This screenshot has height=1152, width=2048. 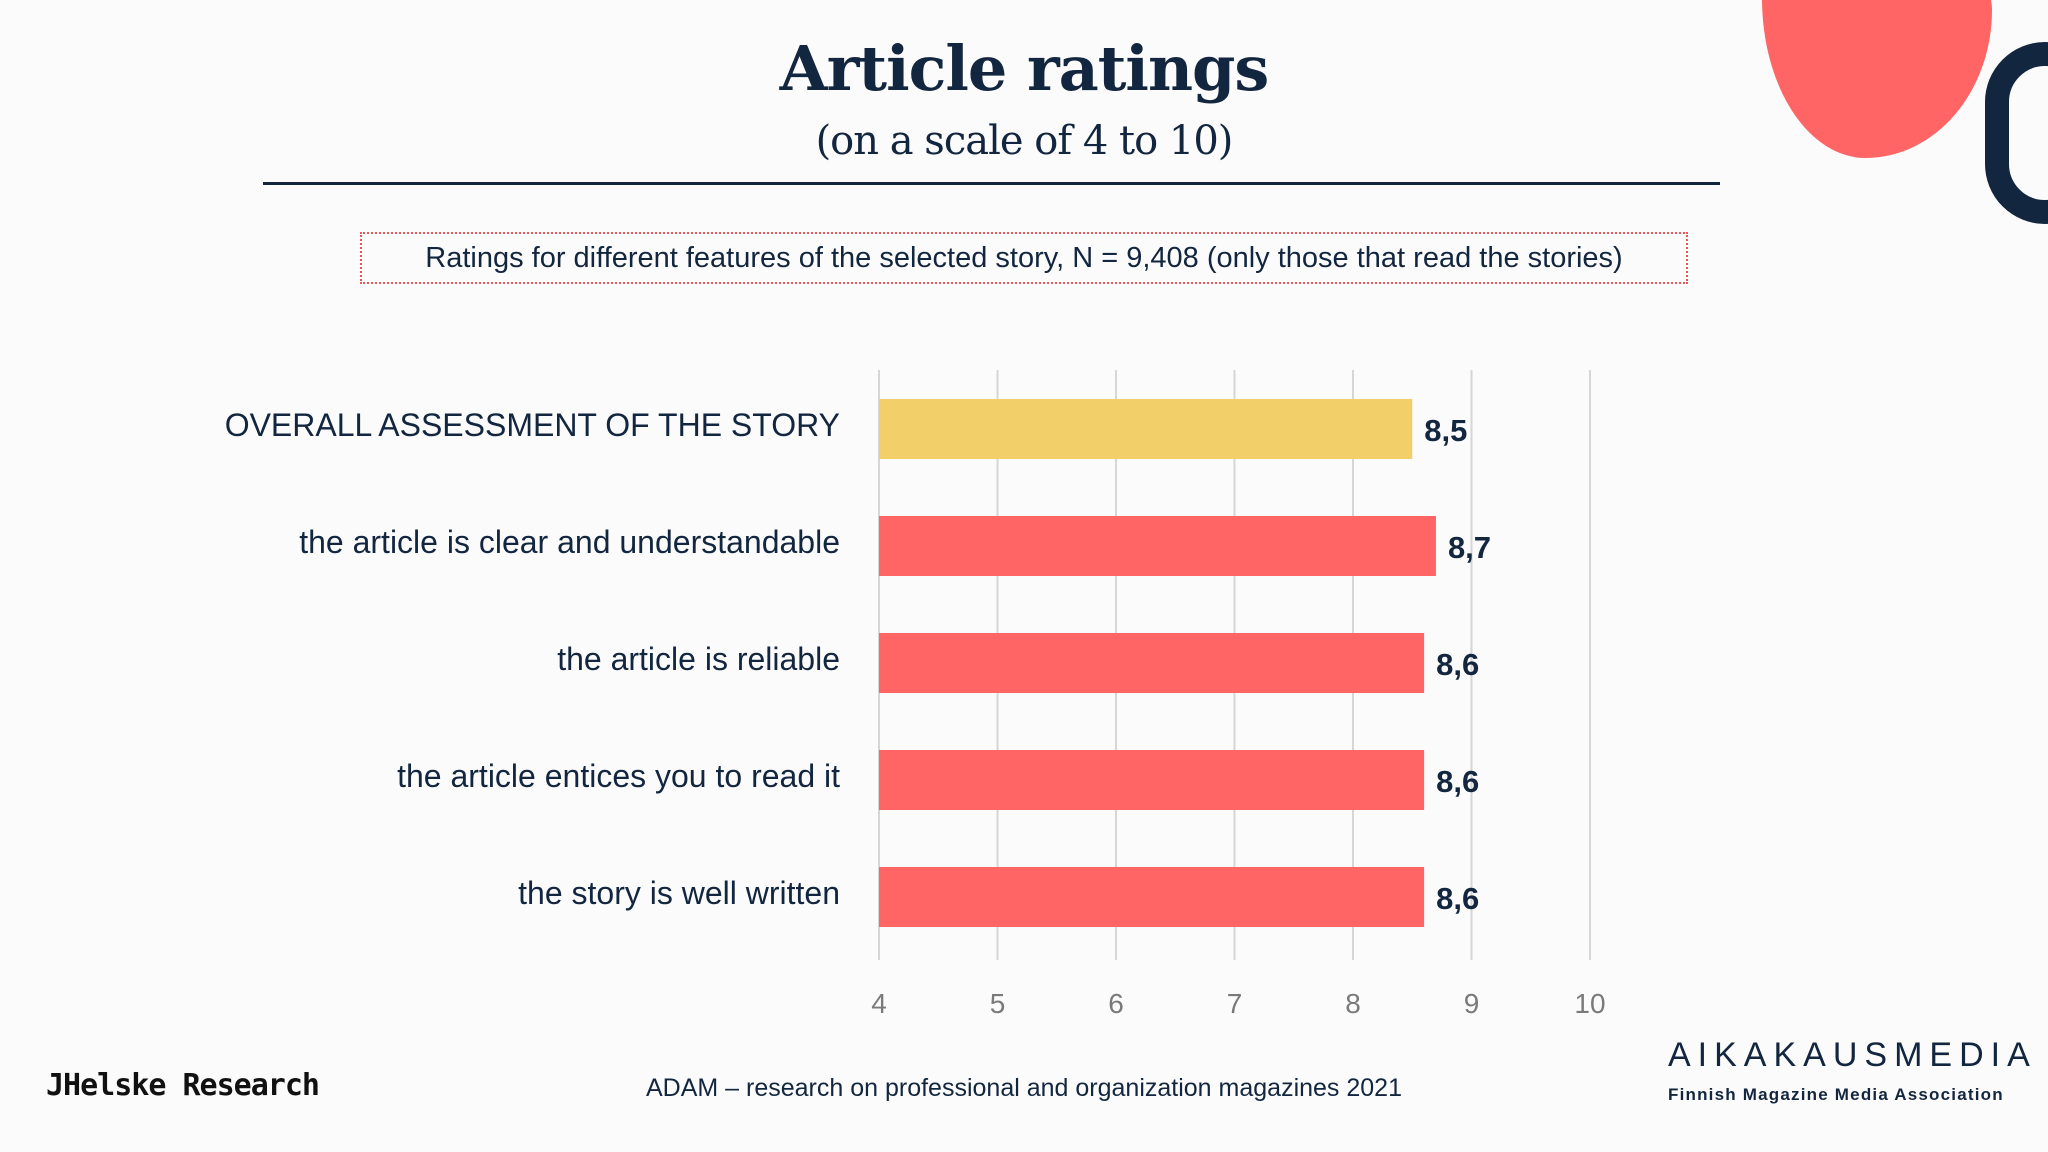 What do you see at coordinates (1472, 1003) in the screenshot?
I see `x-tick-label: 9` at bounding box center [1472, 1003].